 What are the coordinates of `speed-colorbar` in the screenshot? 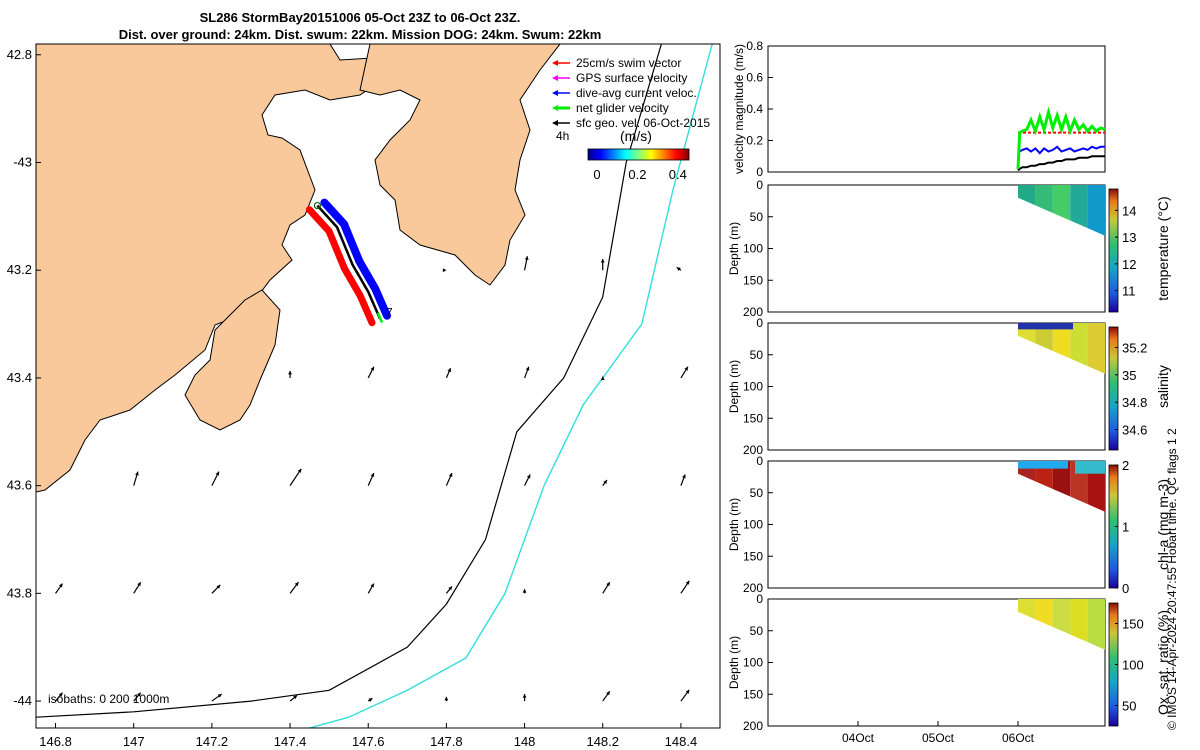 It's located at (638, 154).